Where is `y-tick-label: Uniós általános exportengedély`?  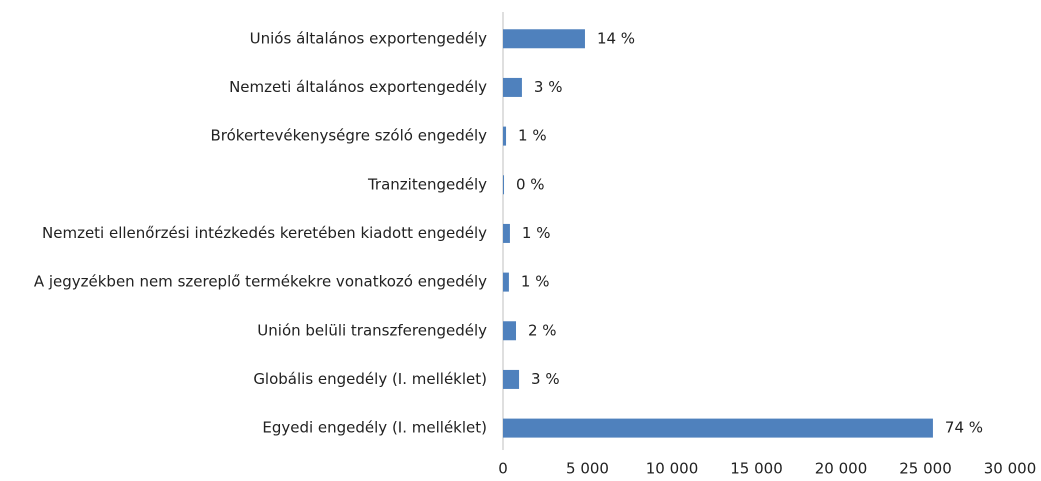
y-tick-label: Uniós általános exportengedély is located at coordinates (368, 38).